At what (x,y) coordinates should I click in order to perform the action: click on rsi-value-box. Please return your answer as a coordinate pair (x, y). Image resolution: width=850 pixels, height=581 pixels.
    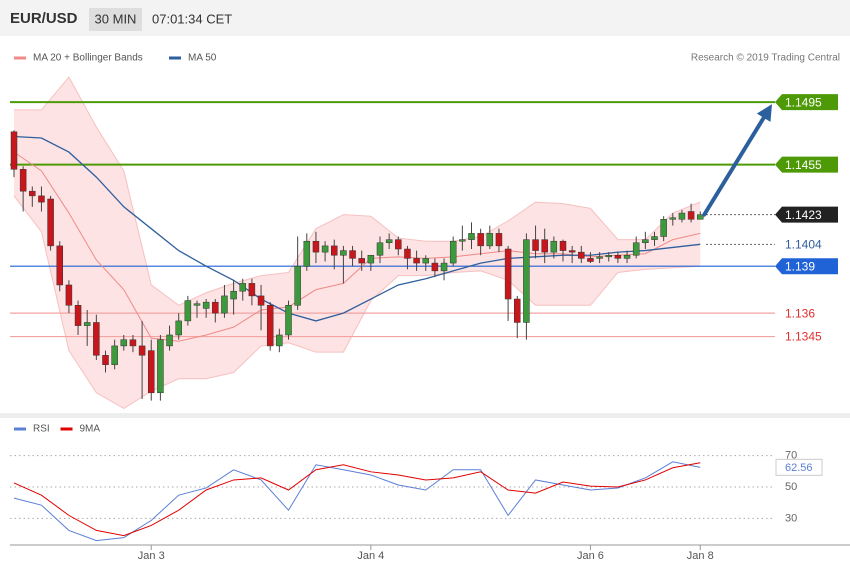
    Looking at the image, I should click on (799, 467).